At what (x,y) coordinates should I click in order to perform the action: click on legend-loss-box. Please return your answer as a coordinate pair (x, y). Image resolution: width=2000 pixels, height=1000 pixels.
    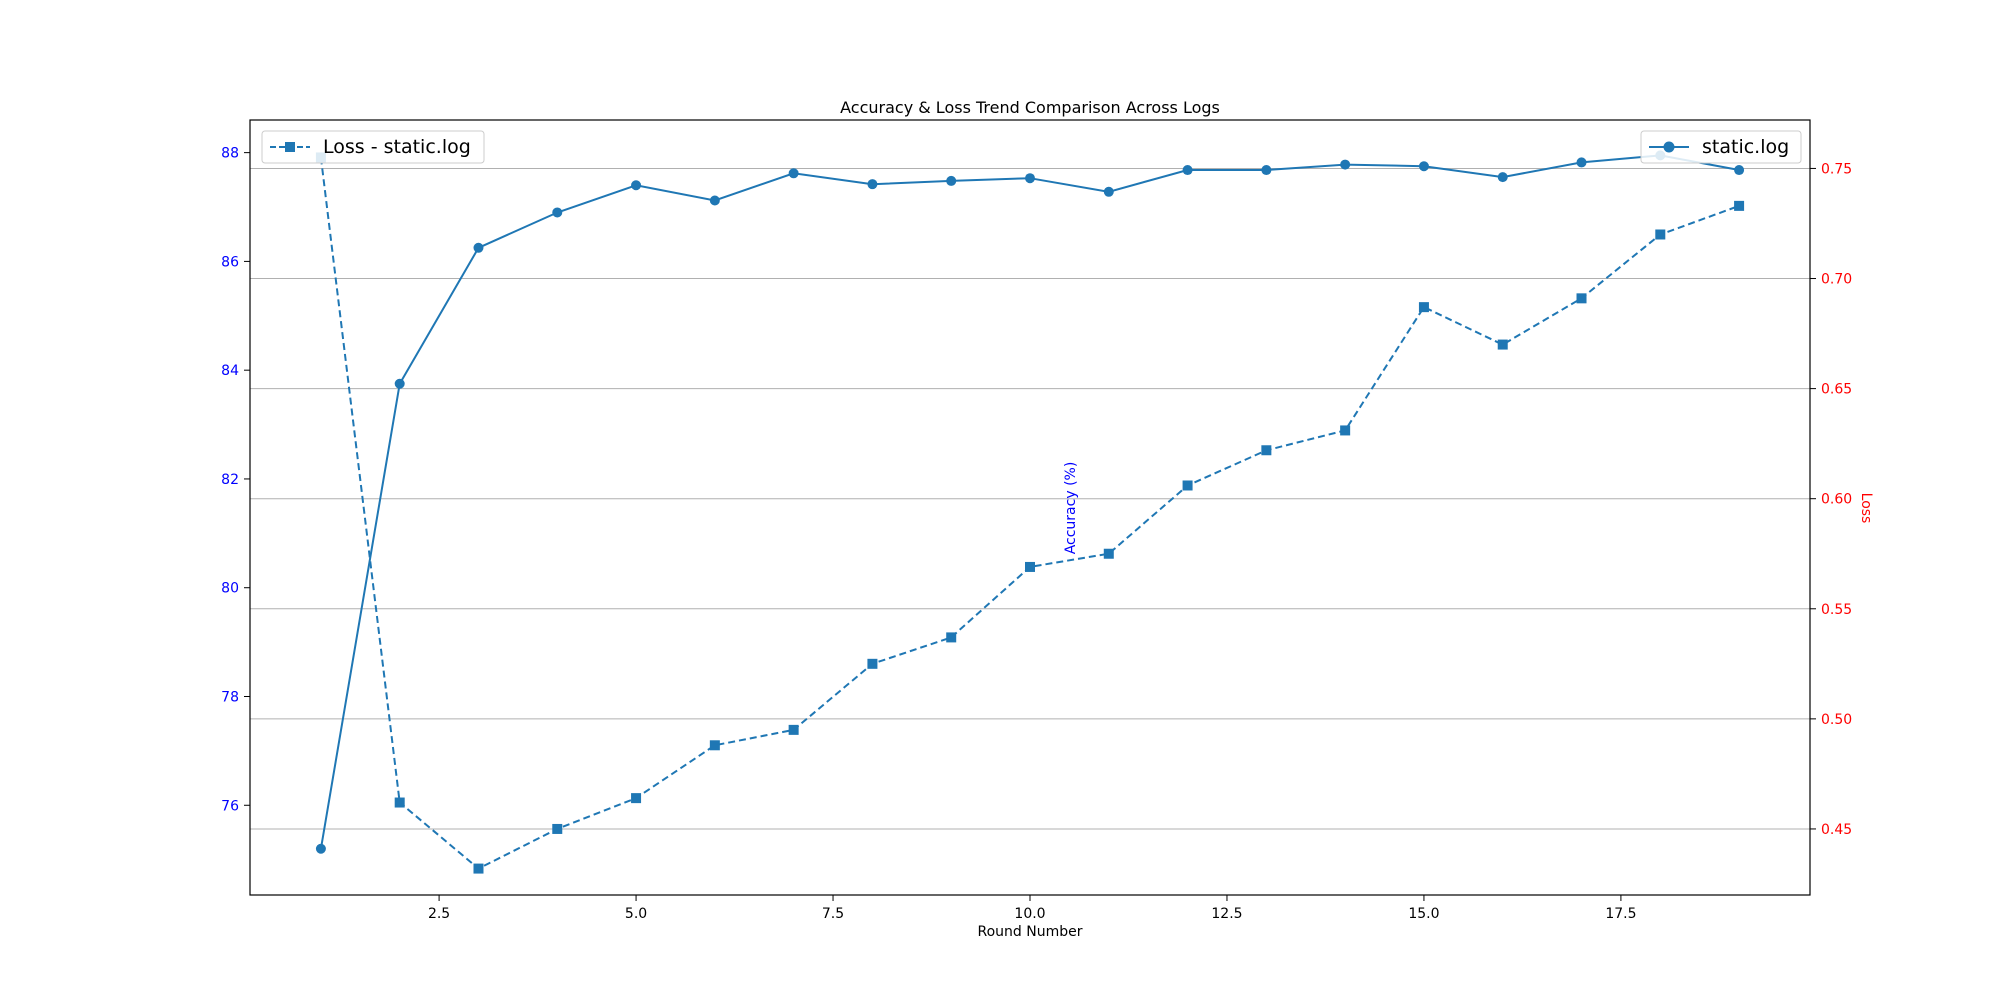
    Looking at the image, I should click on (373, 147).